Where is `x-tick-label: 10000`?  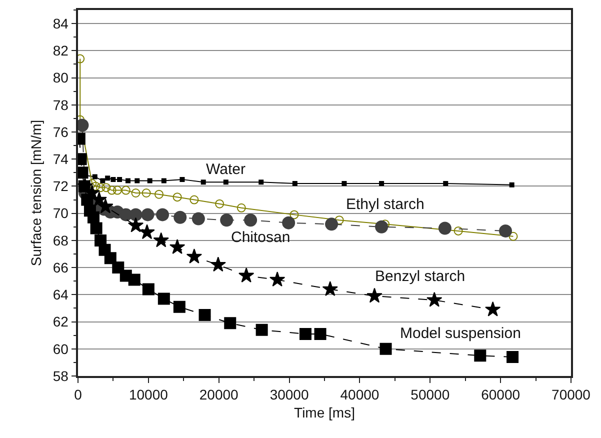
x-tick-label: 10000 is located at coordinates (148, 394).